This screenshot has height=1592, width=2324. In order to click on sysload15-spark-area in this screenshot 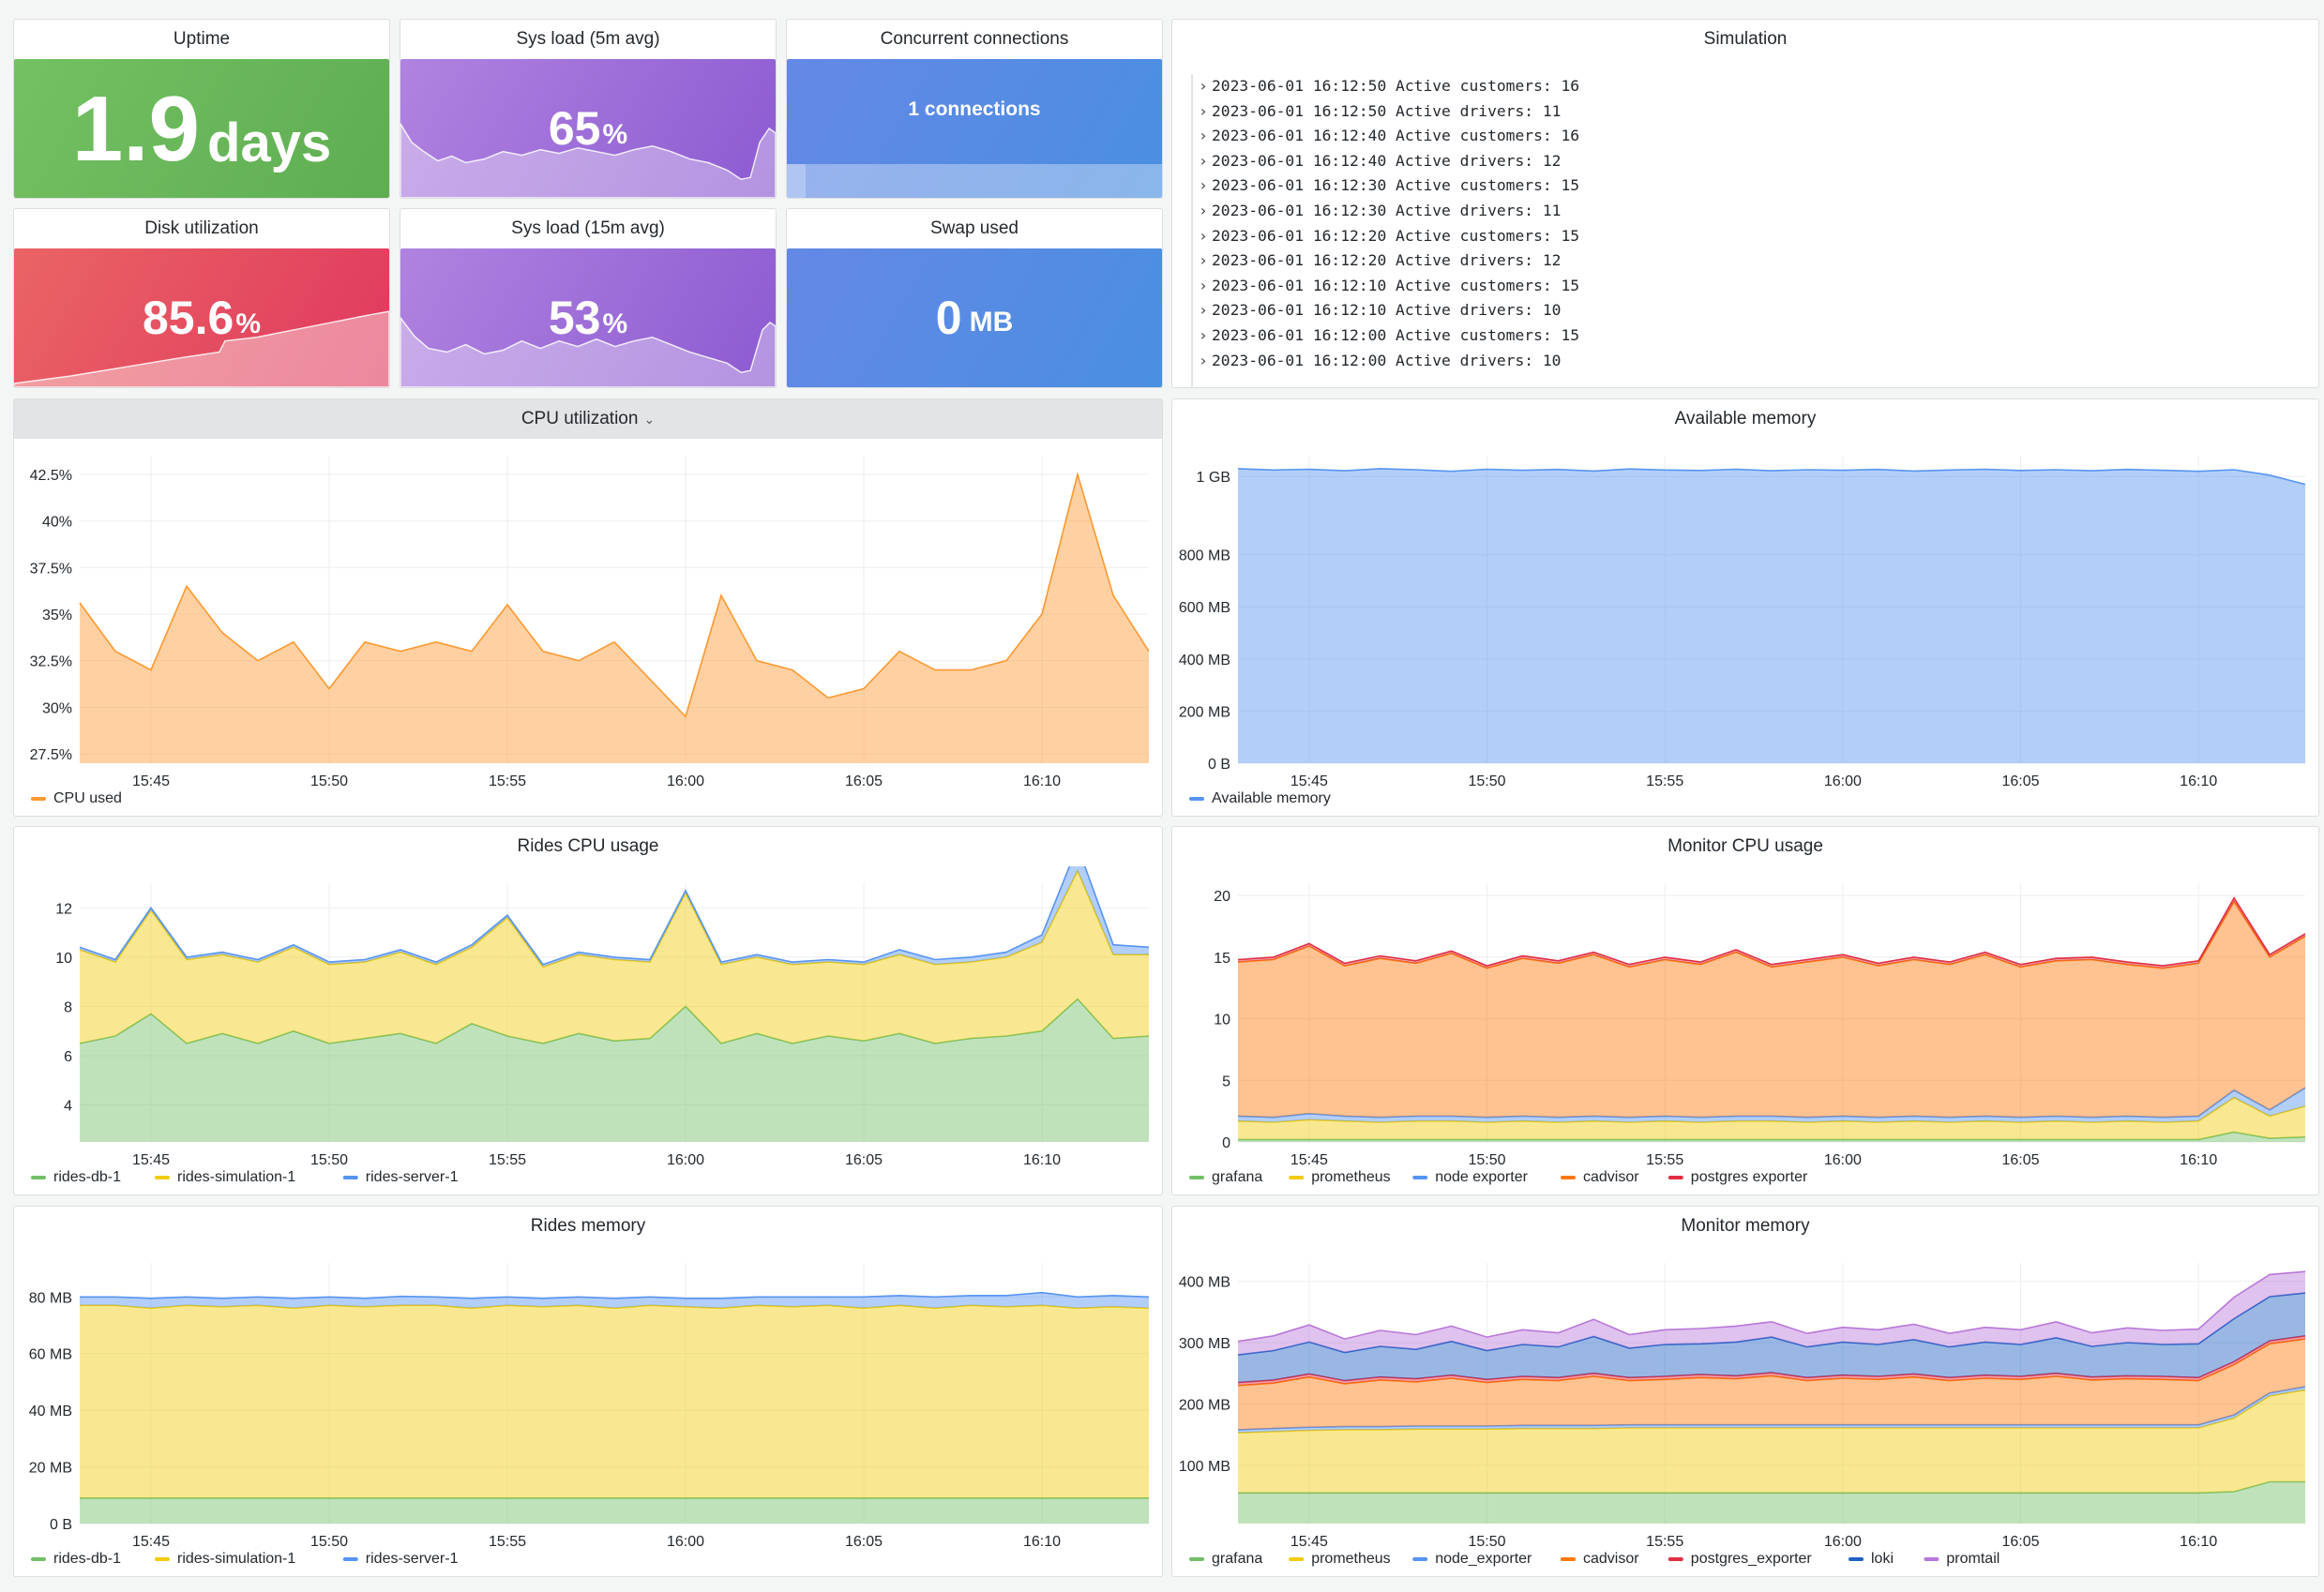, I will do `click(588, 351)`.